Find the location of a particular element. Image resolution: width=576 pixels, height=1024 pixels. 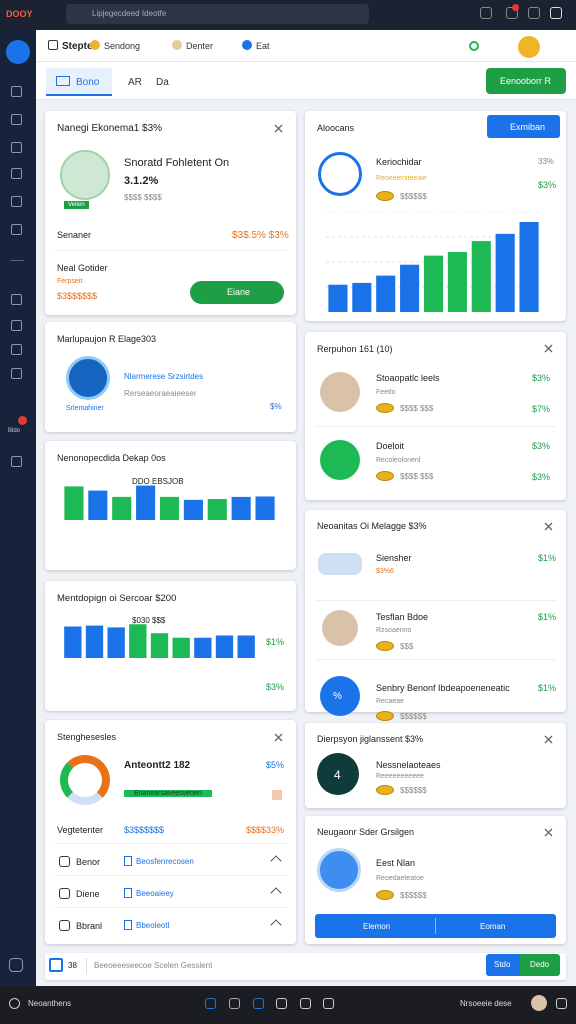

sidebar-bottom is located at coordinates (16, 965).